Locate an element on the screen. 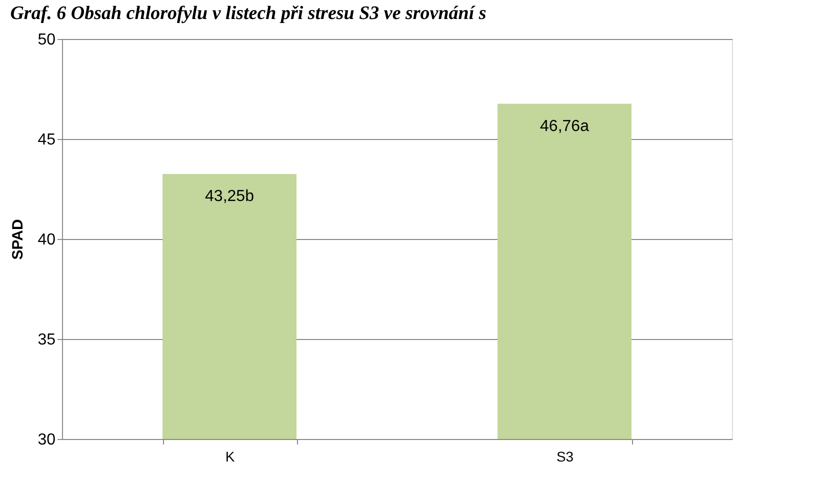  data-label: 43,25b is located at coordinates (229, 196).